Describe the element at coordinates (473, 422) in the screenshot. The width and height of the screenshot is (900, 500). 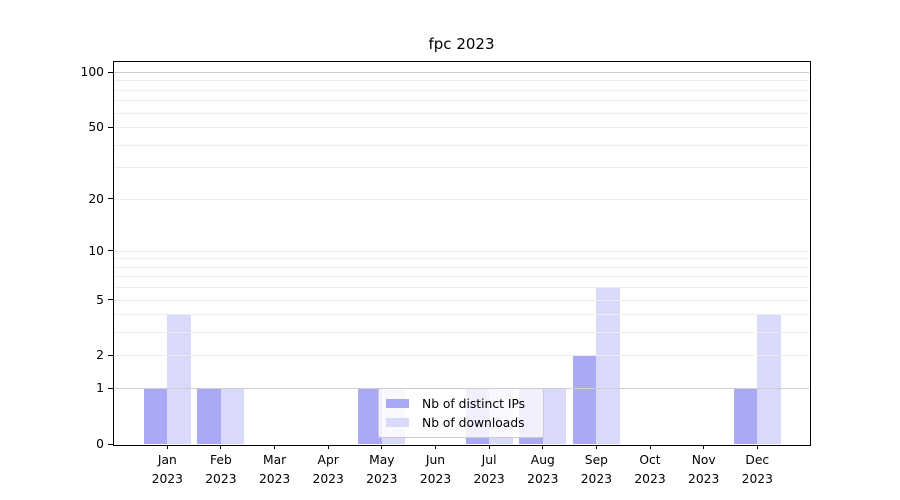
I see `legend-label-downloads: Nb of downloads` at that location.